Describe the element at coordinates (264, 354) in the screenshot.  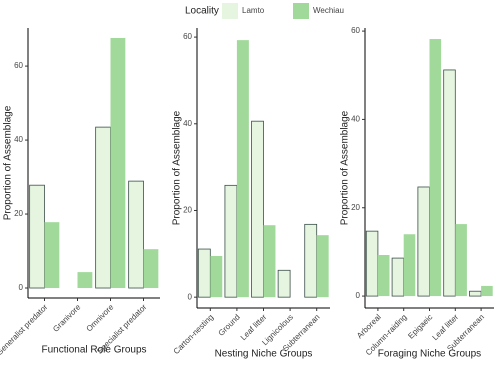
I see `x-axis-title: Nesting Niche Groups` at that location.